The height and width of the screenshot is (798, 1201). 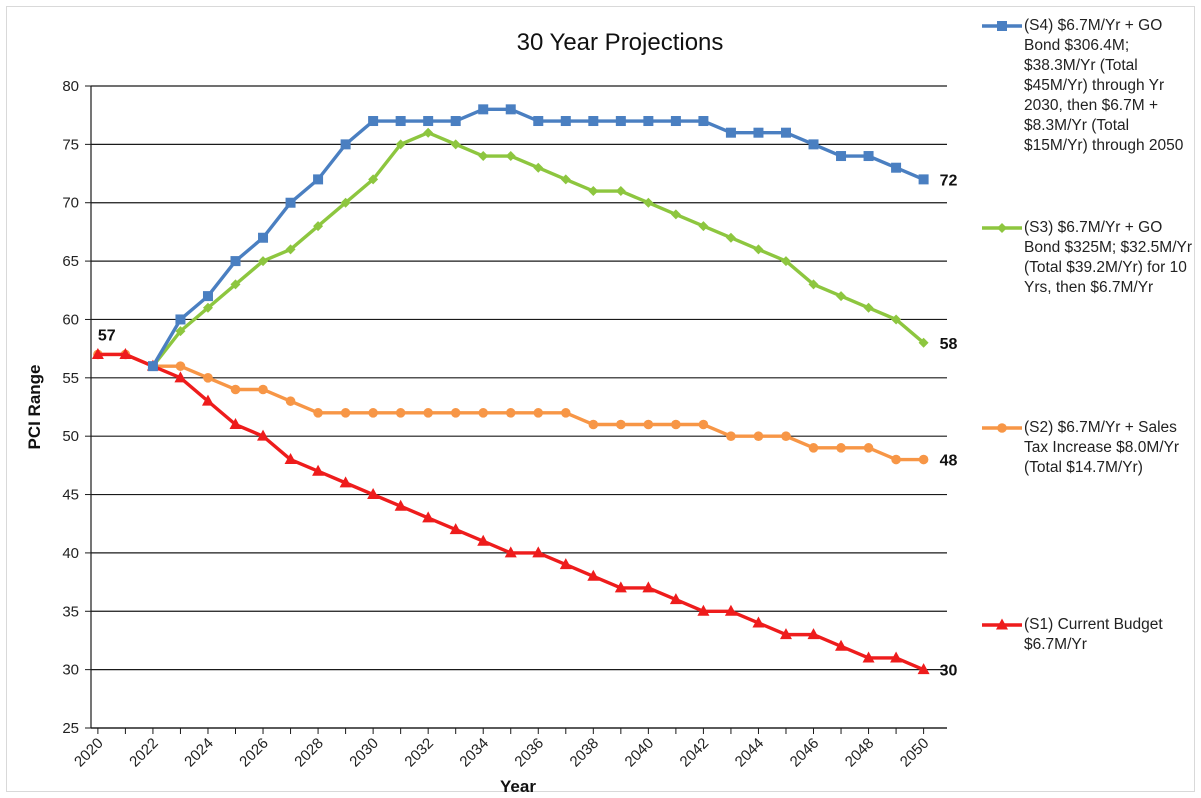 What do you see at coordinates (34, 406) in the screenshot?
I see `y-axis-label: PCI Range` at bounding box center [34, 406].